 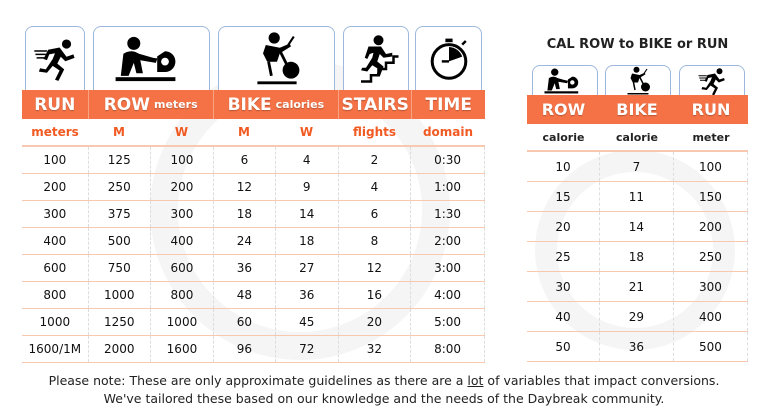 I want to click on table-row: 400 500 400 24 18 8 2:00, so click(x=253, y=241).